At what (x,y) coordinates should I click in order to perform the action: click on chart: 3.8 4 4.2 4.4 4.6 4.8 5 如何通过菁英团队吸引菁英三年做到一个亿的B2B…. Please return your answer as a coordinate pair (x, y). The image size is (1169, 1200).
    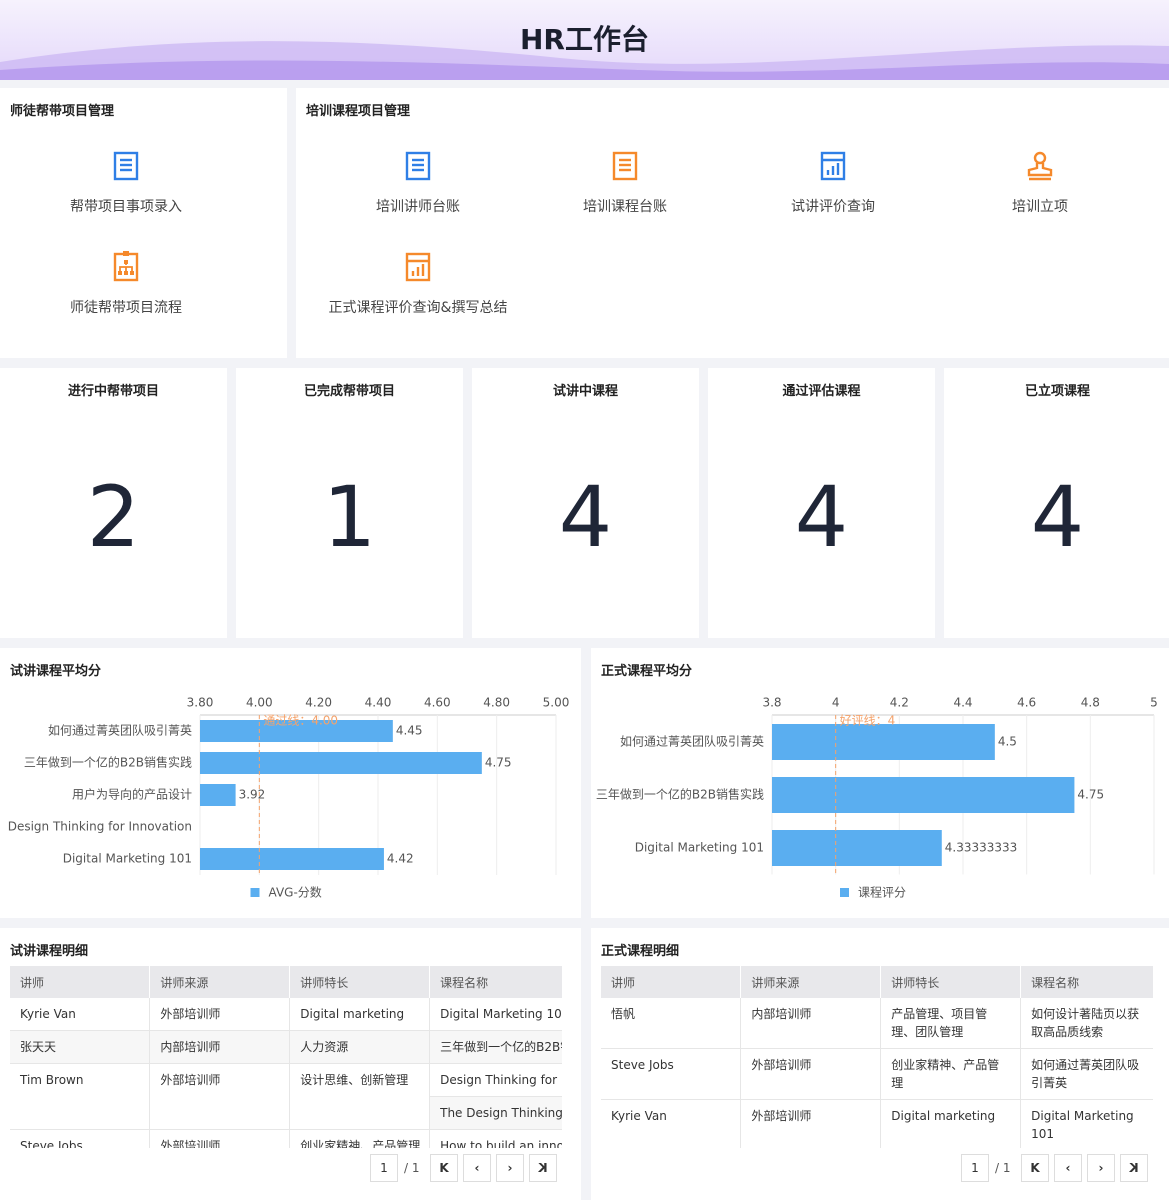
    Looking at the image, I should click on (877, 798).